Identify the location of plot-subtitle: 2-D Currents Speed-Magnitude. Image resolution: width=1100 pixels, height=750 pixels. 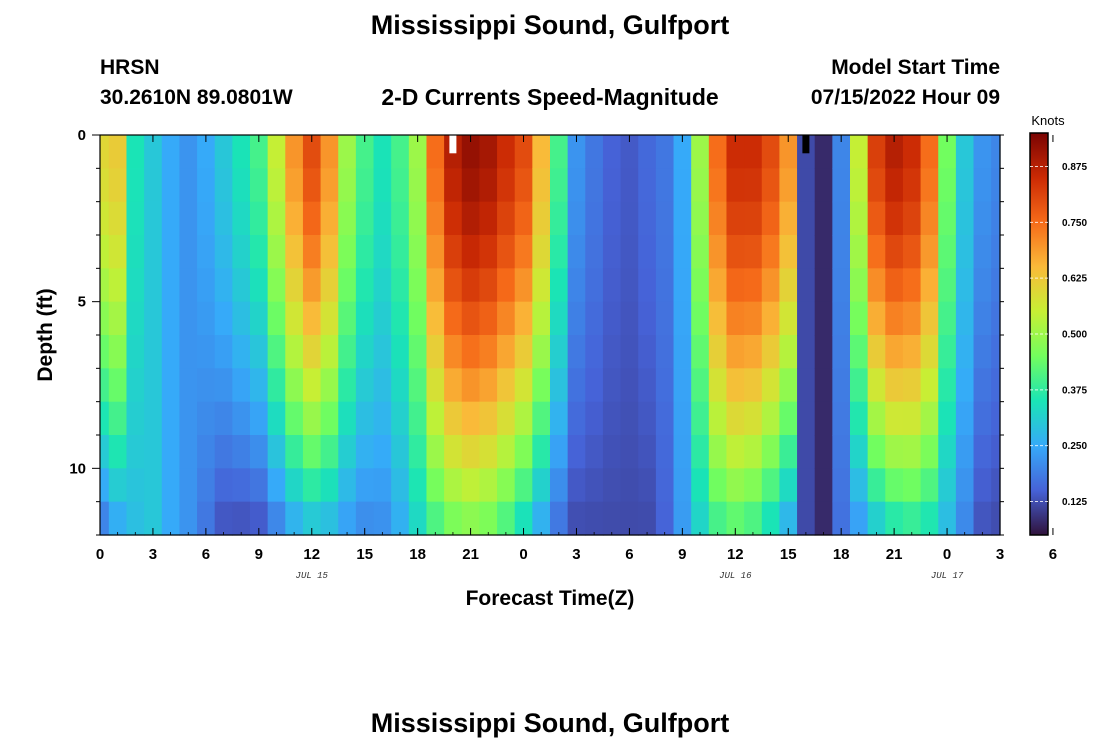
(550, 97).